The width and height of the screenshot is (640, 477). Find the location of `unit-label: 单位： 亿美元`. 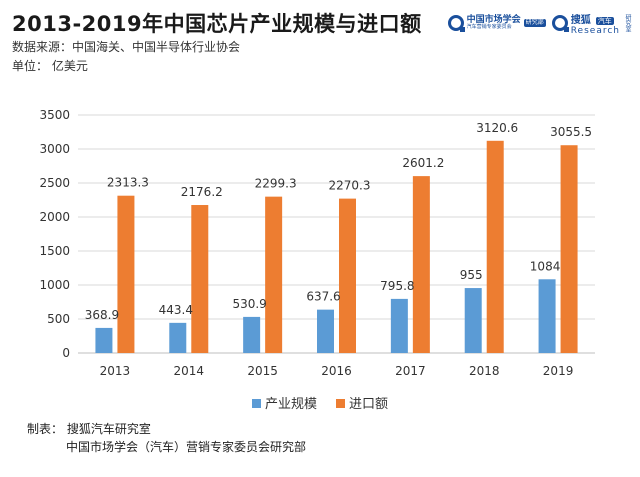

unit-label: 单位： 亿美元 is located at coordinates (50, 66).